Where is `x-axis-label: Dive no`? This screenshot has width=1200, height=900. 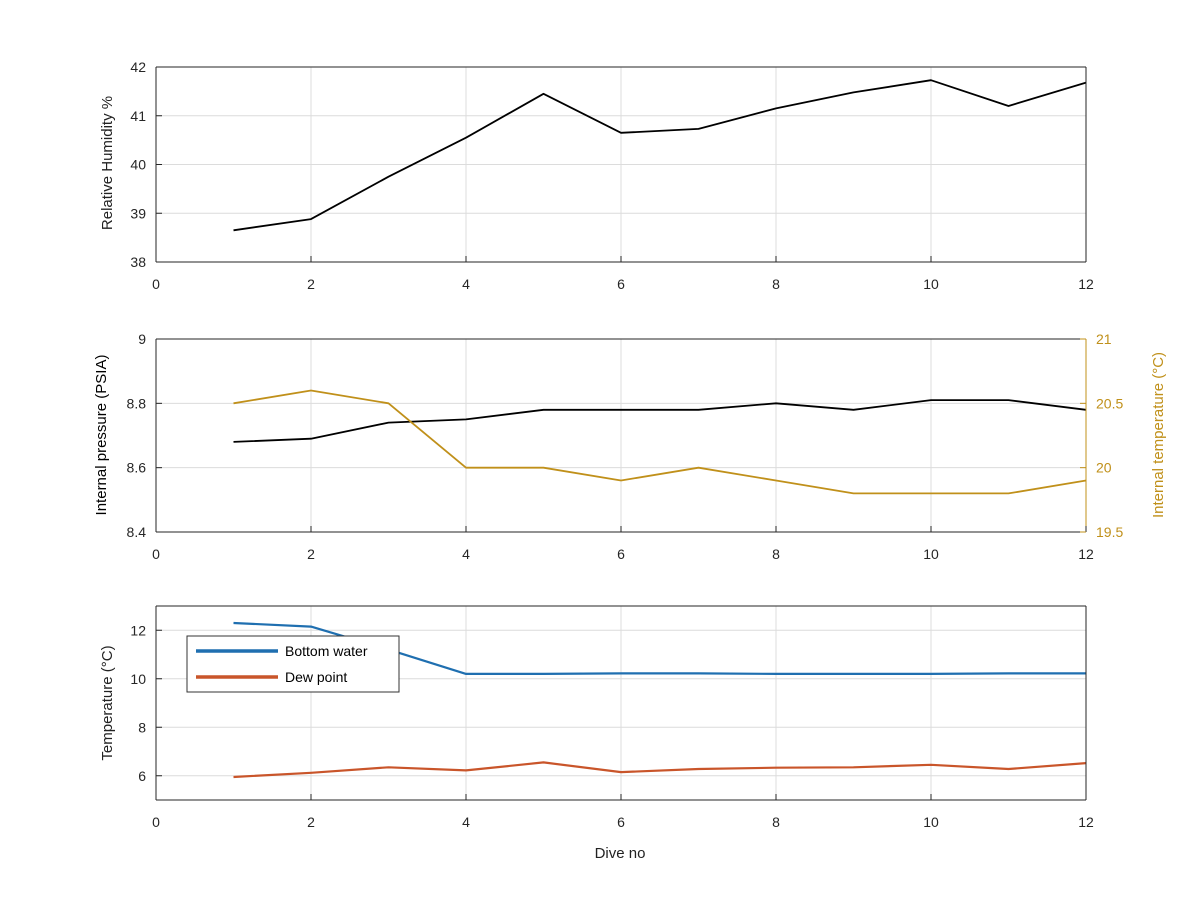
x-axis-label: Dive no is located at coordinates (620, 853).